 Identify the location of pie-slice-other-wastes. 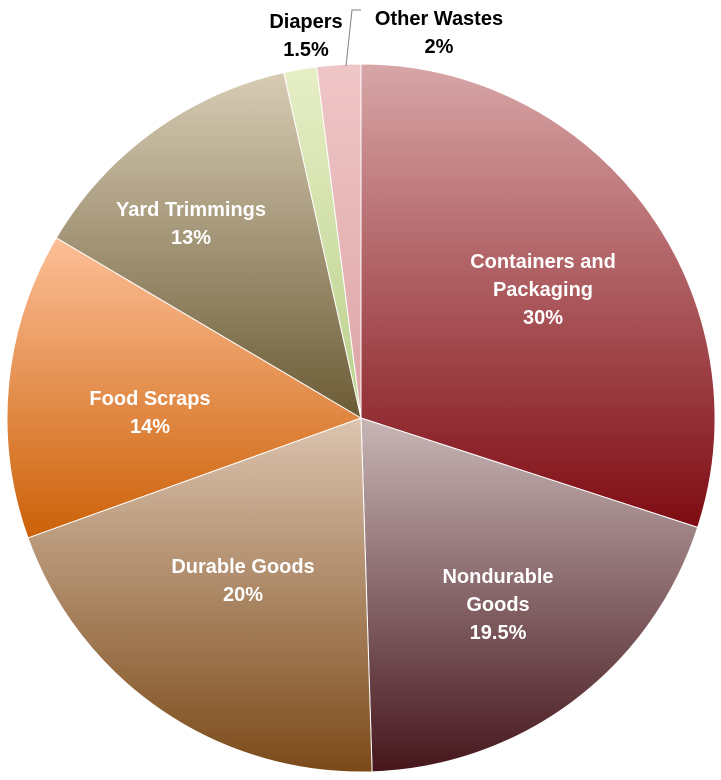
(339, 241).